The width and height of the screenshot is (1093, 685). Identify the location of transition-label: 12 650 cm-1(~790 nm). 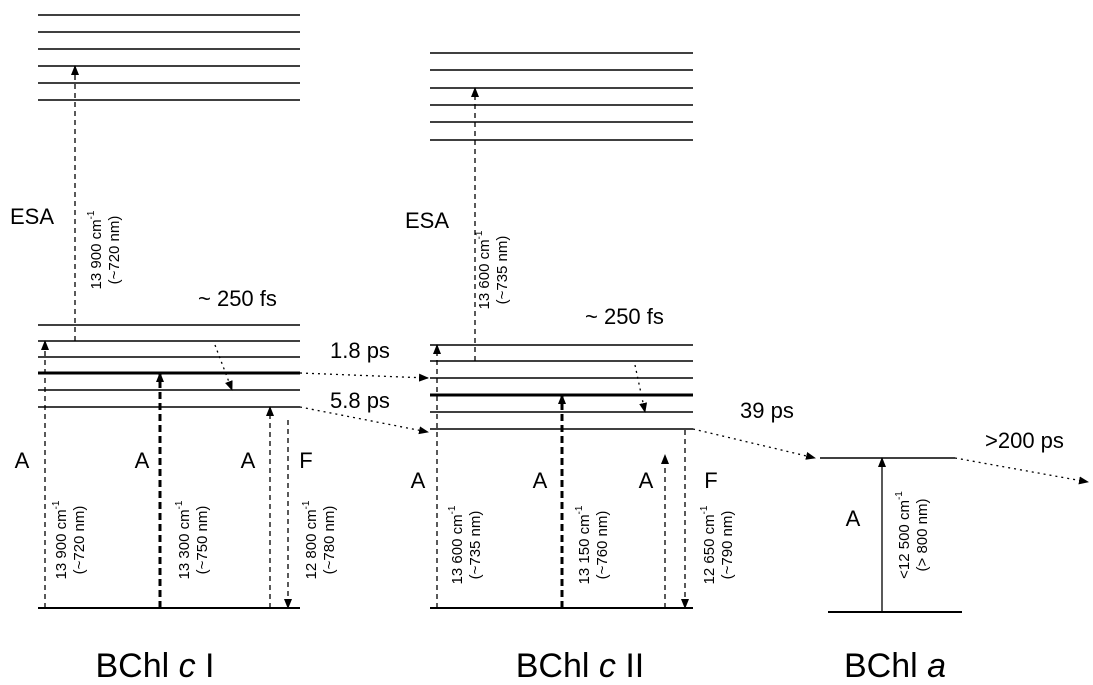
(717, 544).